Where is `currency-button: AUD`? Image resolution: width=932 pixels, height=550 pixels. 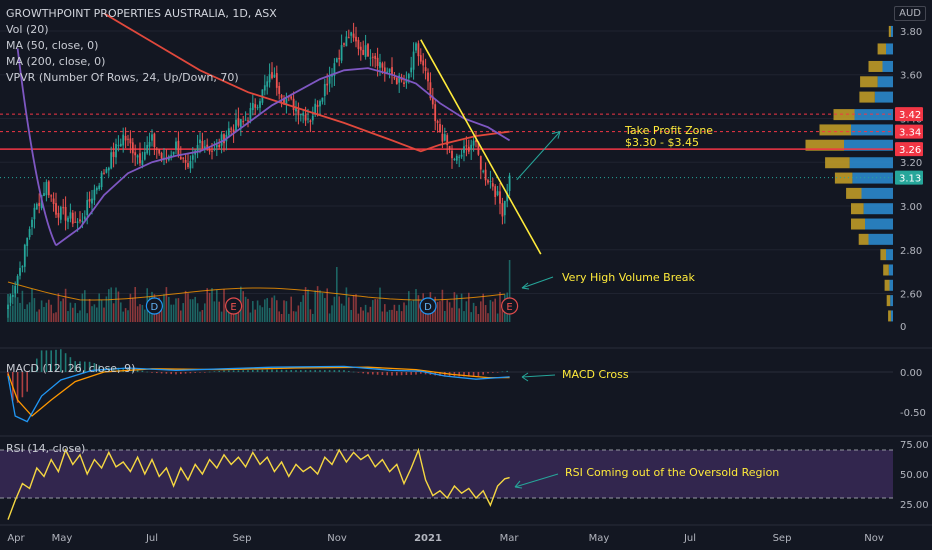 currency-button: AUD is located at coordinates (910, 13).